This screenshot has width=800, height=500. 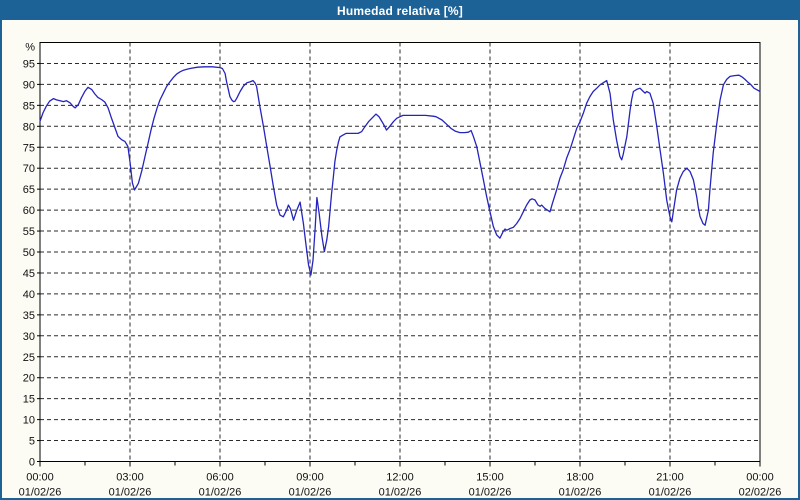 I want to click on y-axis-unit-label: %, so click(x=30, y=48).